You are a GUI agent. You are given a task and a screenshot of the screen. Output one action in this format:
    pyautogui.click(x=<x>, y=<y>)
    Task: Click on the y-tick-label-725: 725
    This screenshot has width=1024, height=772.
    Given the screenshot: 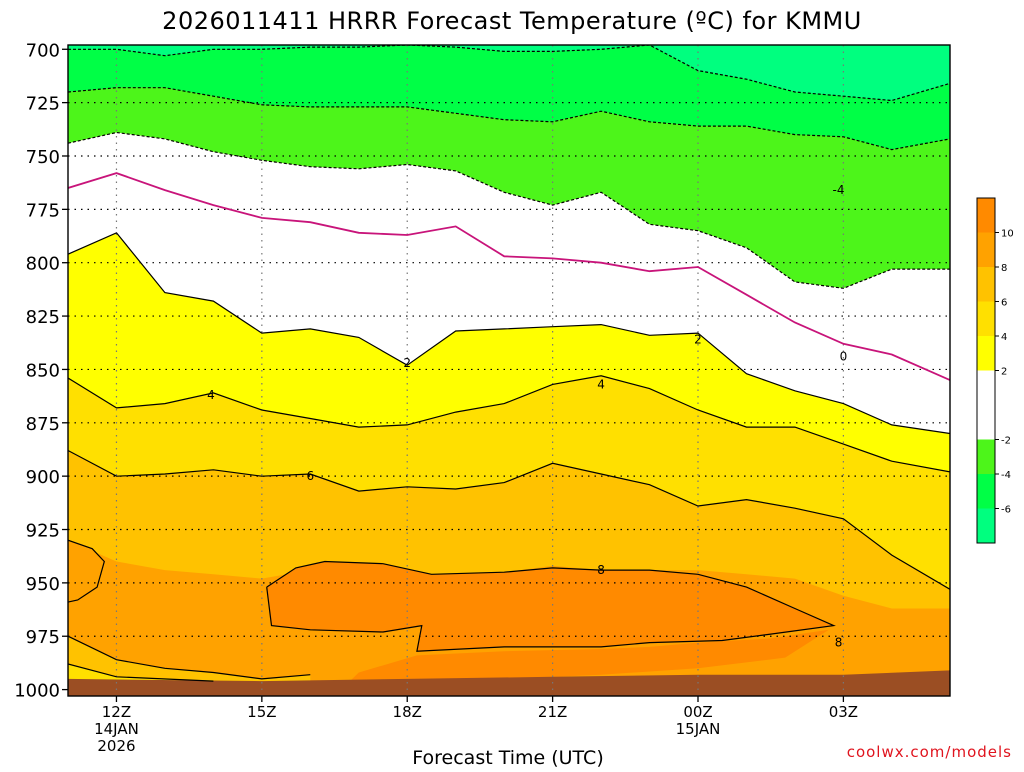 What is the action you would take?
    pyautogui.click(x=43, y=104)
    